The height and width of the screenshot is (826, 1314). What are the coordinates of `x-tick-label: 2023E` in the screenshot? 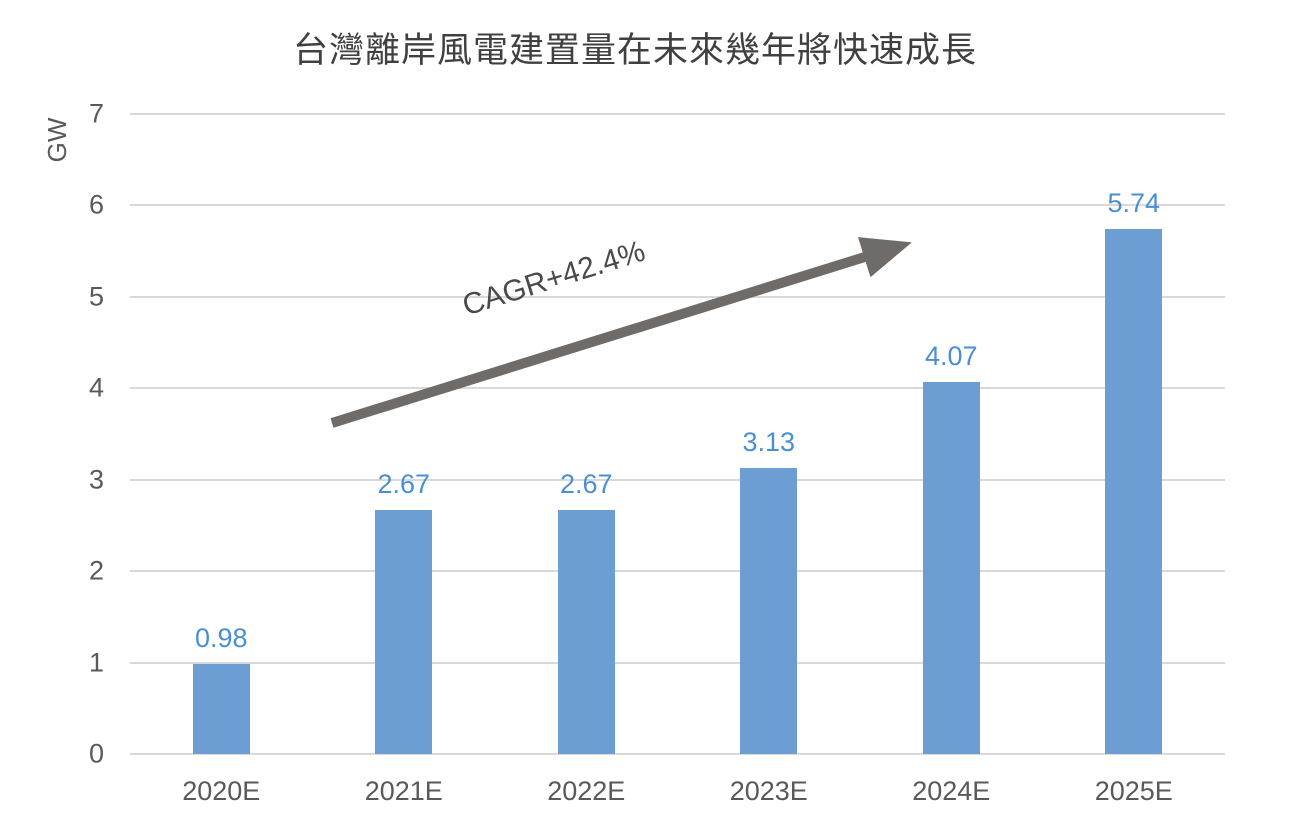 It's located at (768, 791).